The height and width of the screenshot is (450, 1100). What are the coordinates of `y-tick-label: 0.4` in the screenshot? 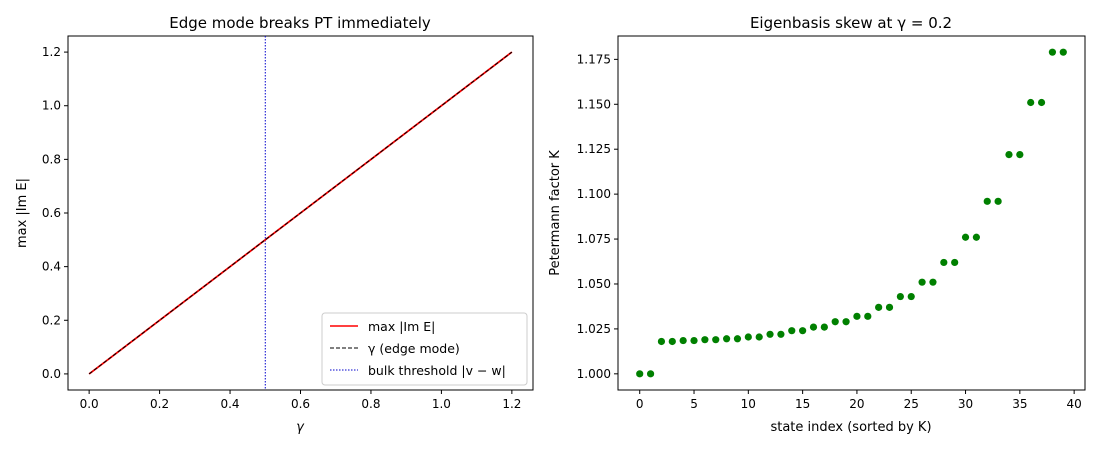 It's located at (51, 267).